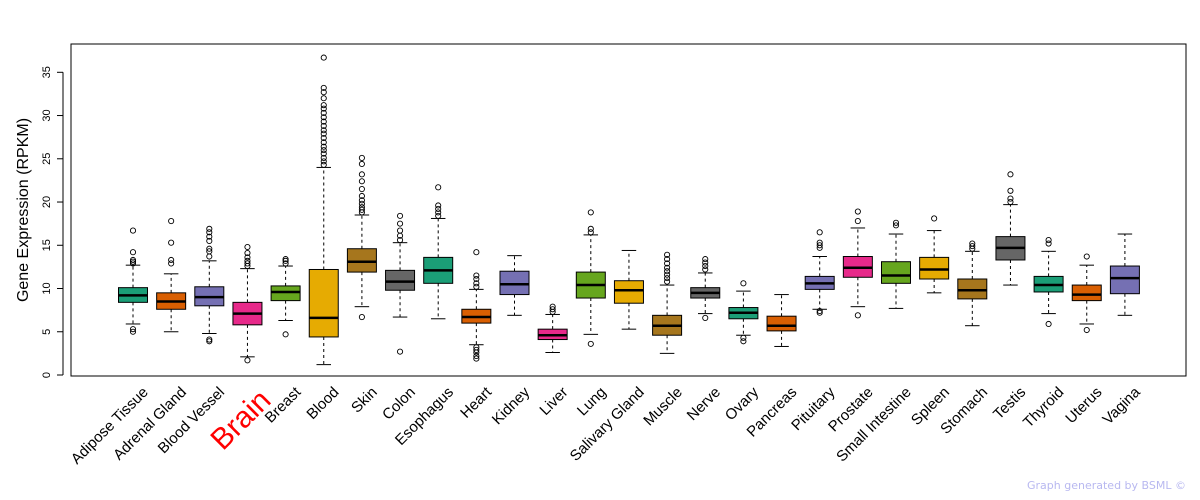 This screenshot has height=500, width=1200. I want to click on box-group-brain, so click(247, 303).